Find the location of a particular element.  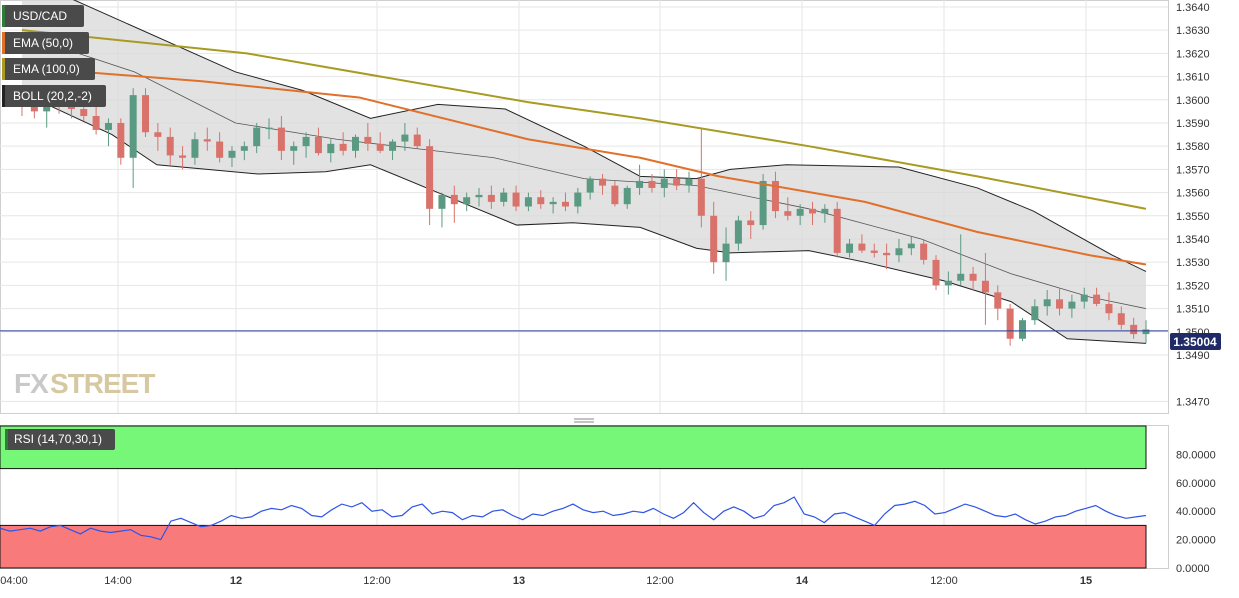

price-tick-label: 1.3610 is located at coordinates (1193, 78).